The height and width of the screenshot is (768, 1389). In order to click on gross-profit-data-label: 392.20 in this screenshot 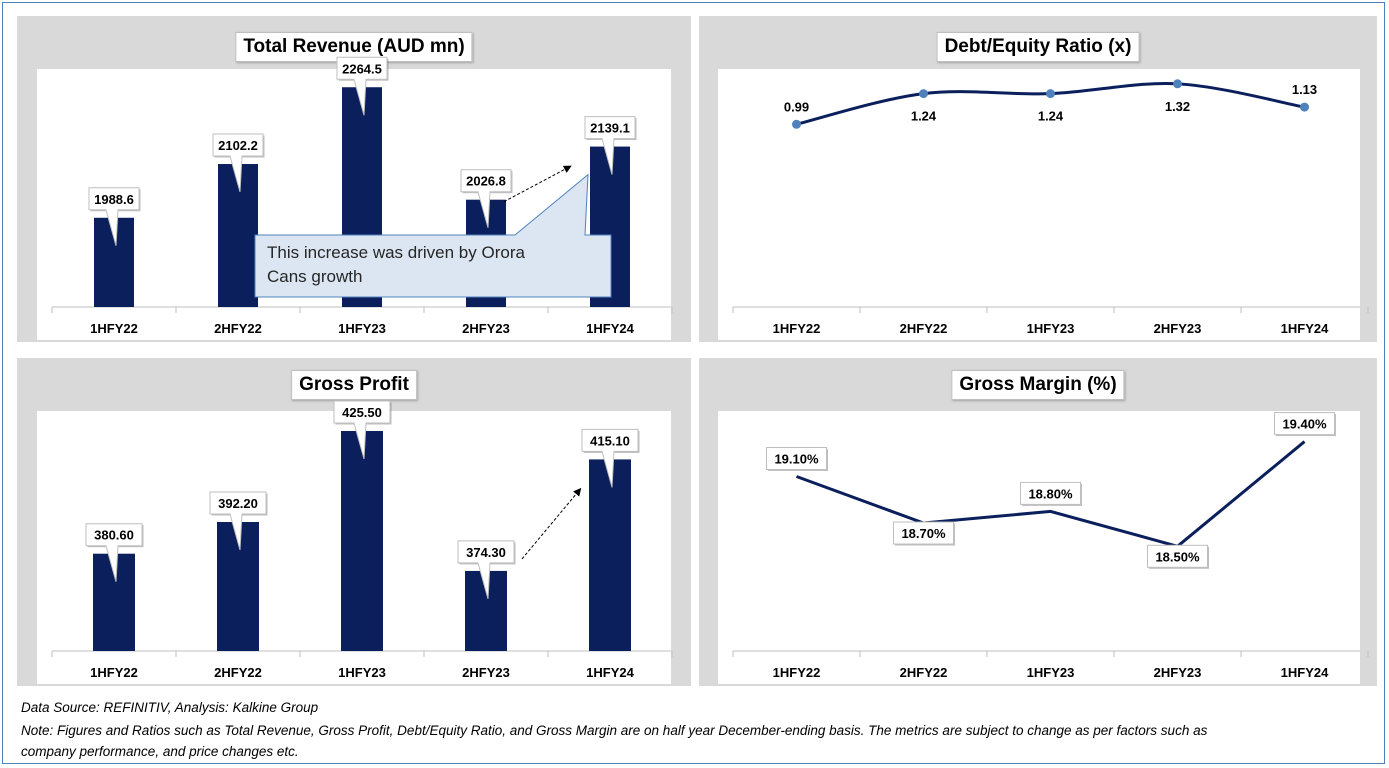, I will do `click(238, 503)`.